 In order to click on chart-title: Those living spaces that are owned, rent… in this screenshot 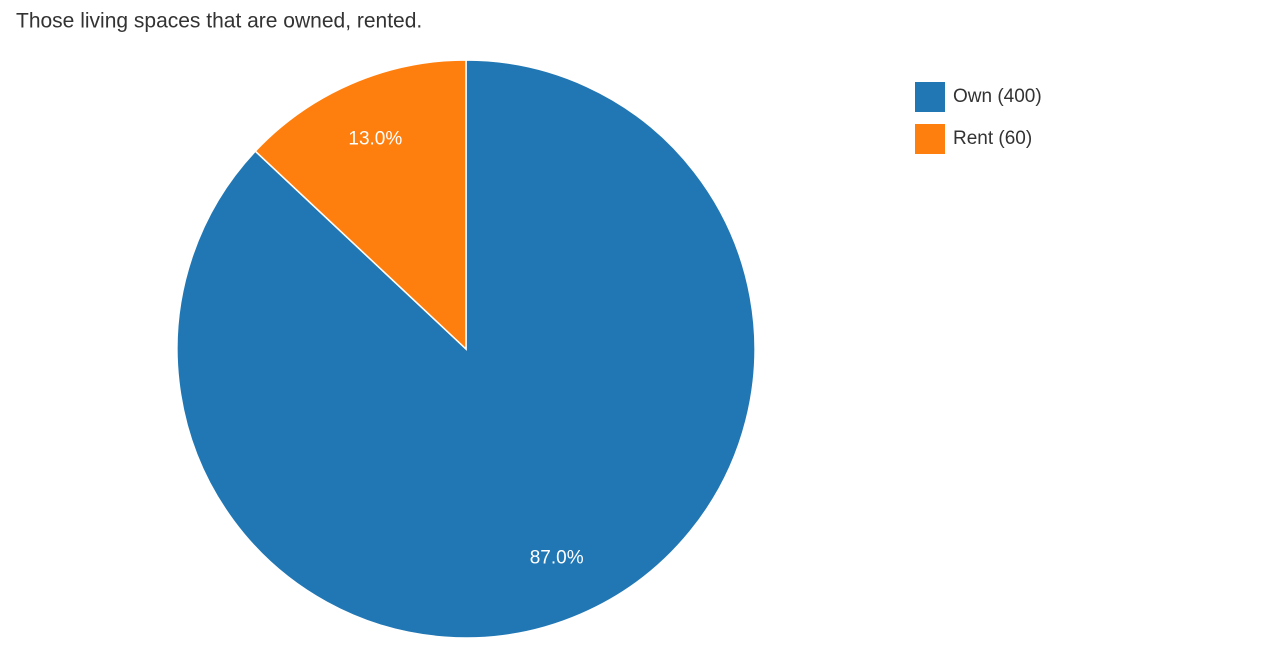, I will do `click(219, 21)`.